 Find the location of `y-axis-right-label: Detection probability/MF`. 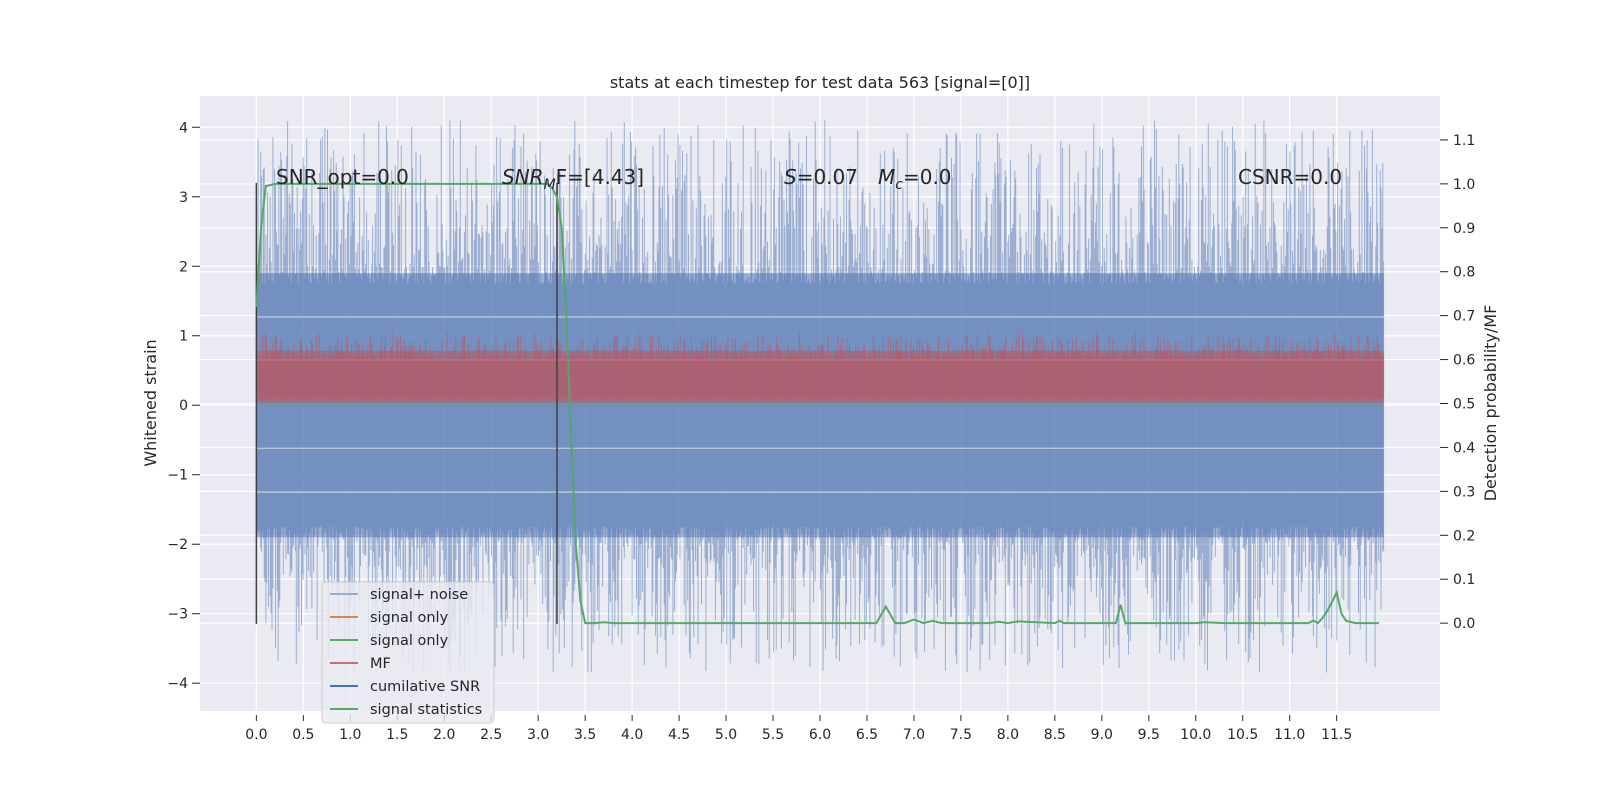

y-axis-right-label: Detection probability/MF is located at coordinates (1490, 403).